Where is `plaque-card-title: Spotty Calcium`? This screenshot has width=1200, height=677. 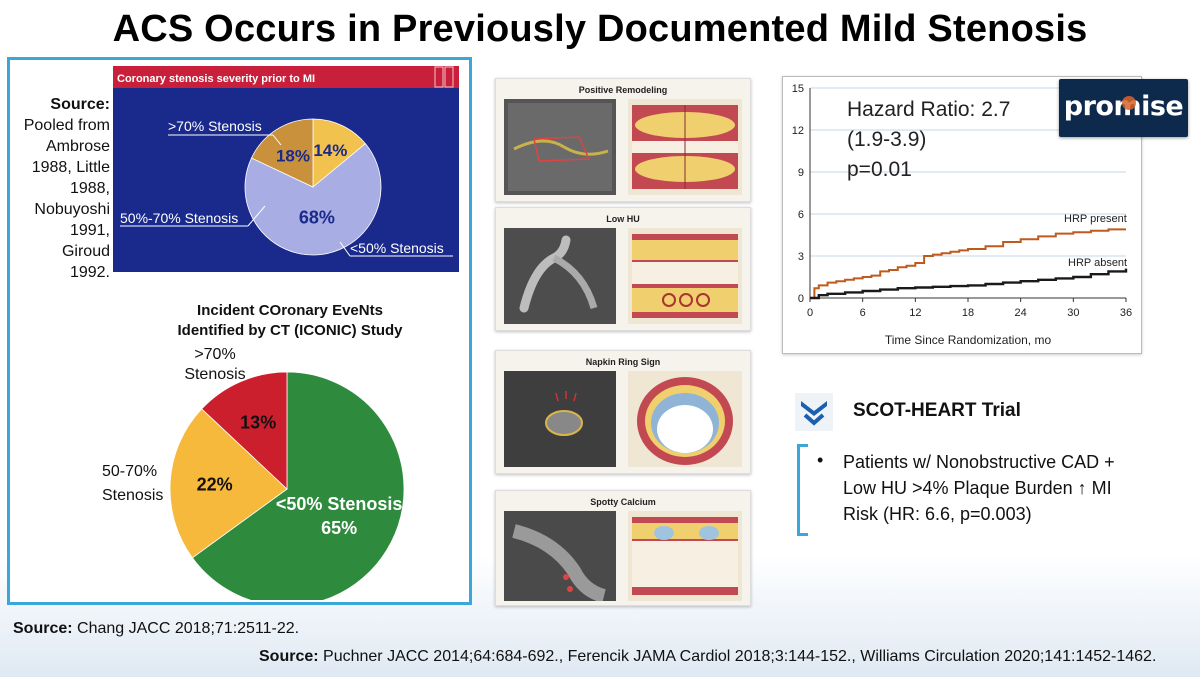
plaque-card-title: Spotty Calcium is located at coordinates (623, 502).